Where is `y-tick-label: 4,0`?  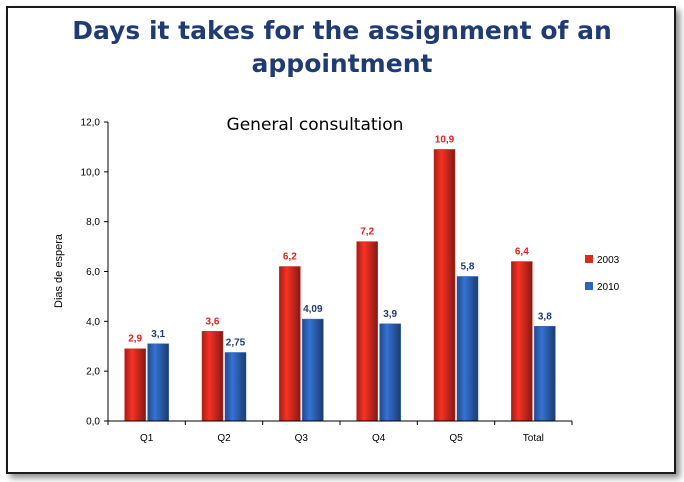
y-tick-label: 4,0 is located at coordinates (93, 322).